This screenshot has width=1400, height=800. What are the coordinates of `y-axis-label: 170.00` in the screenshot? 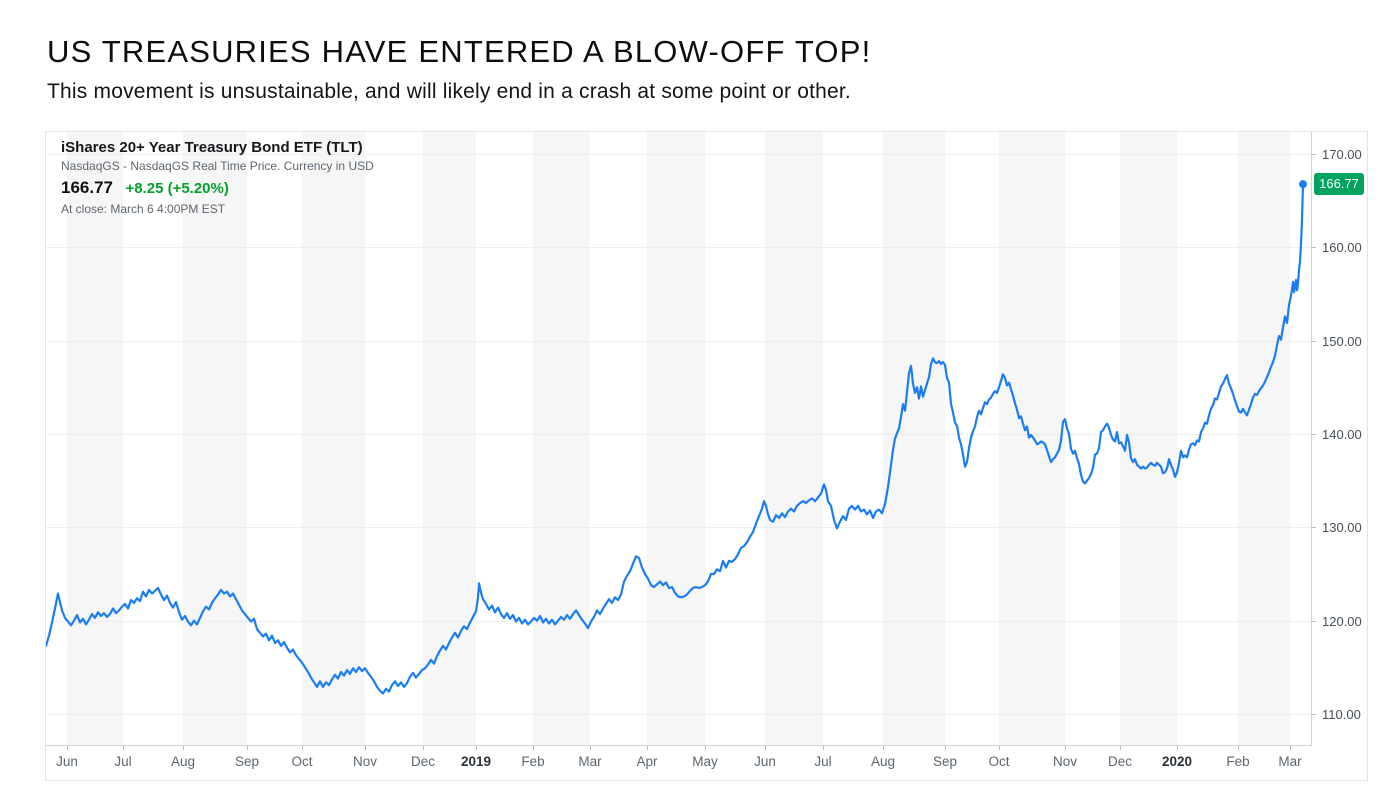 It's located at (1342, 154).